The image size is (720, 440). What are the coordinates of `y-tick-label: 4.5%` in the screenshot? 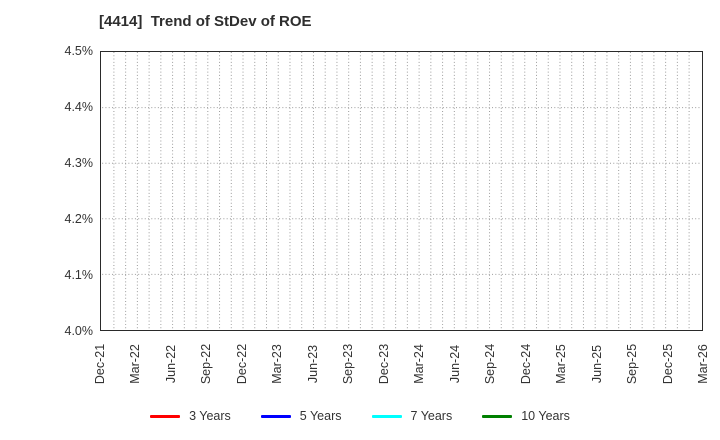 It's located at (79, 50).